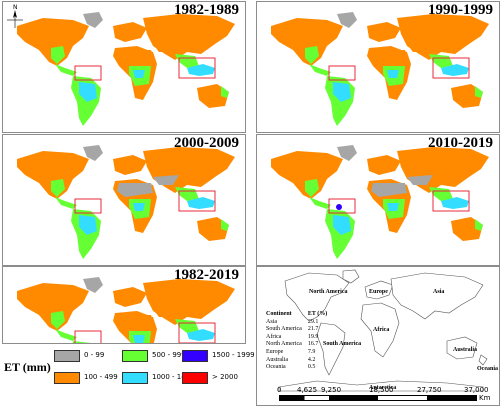  I want to click on table-cell: 16.7, so click(313, 344).